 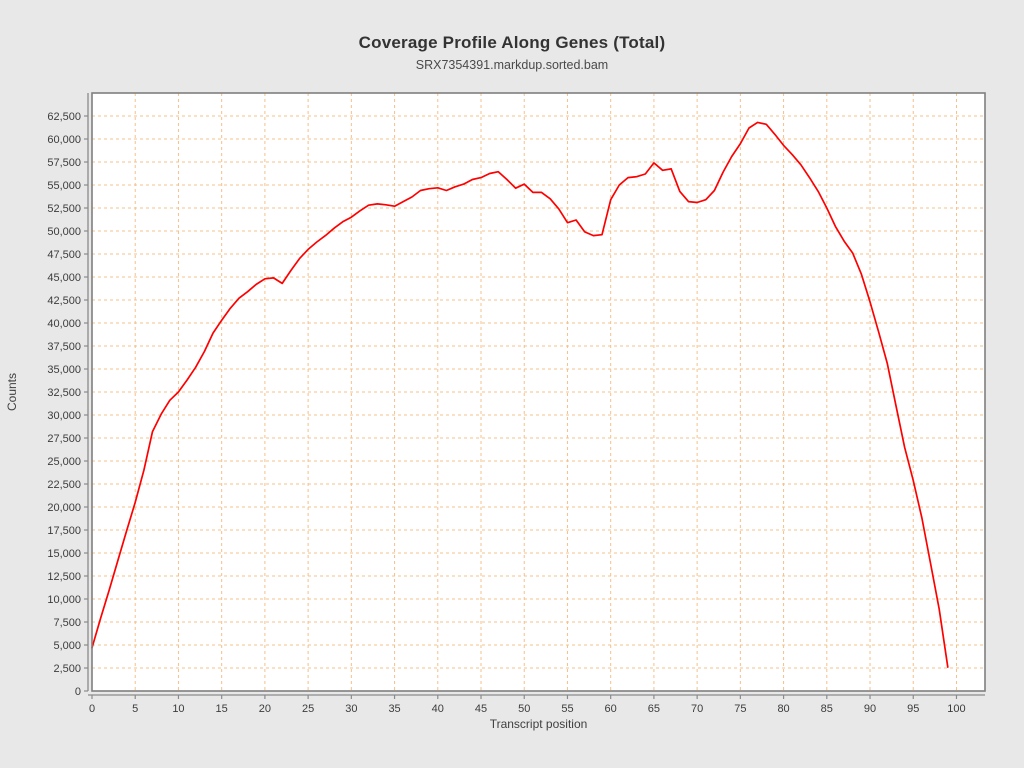 What do you see at coordinates (64, 117) in the screenshot?
I see `y-tick-label: 62,500` at bounding box center [64, 117].